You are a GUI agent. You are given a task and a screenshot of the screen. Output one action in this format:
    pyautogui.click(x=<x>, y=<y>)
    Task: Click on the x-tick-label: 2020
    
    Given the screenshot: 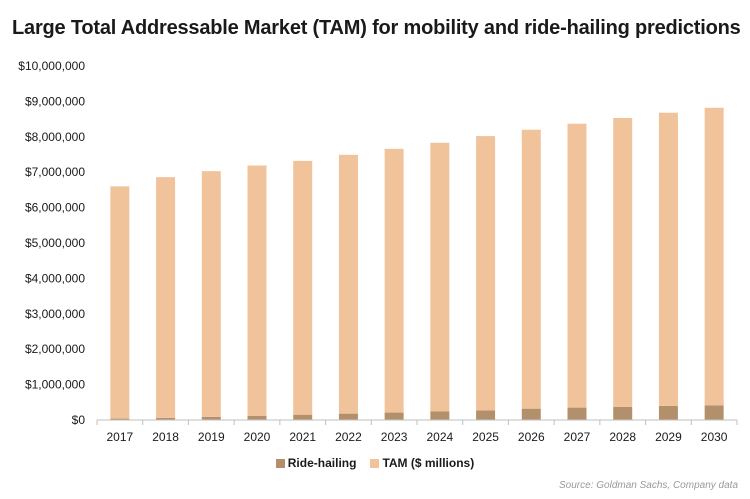 What is the action you would take?
    pyautogui.click(x=257, y=437)
    